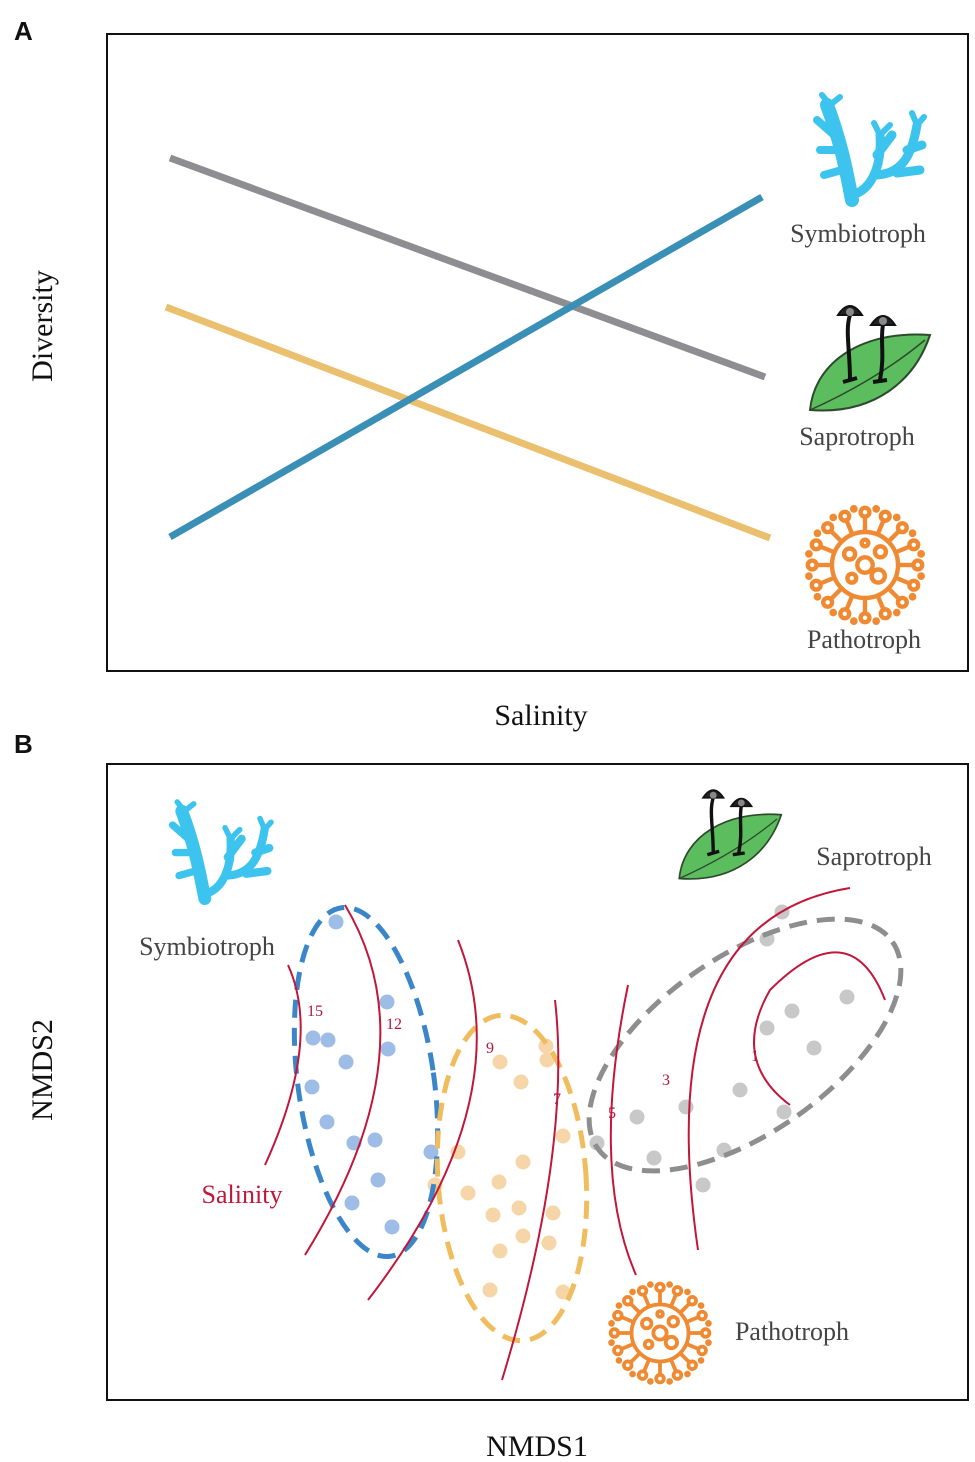 The height and width of the screenshot is (1462, 975). What do you see at coordinates (394, 1024) in the screenshot?
I see `contour-label: 12` at bounding box center [394, 1024].